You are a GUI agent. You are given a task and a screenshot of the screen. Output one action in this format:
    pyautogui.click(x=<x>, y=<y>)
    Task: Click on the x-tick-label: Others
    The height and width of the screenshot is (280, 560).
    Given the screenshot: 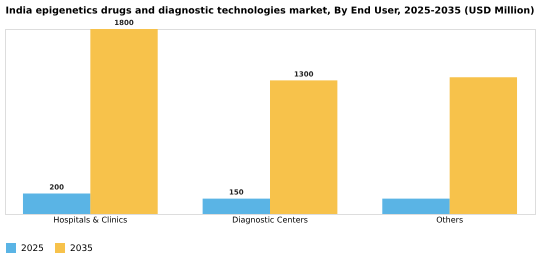 What is the action you would take?
    pyautogui.click(x=450, y=220)
    